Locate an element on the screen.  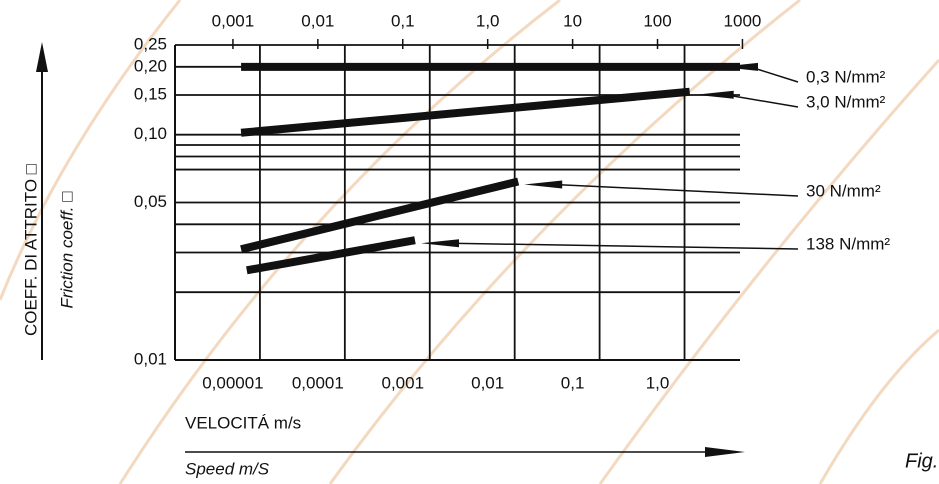
y-arrow-head is located at coordinates (42, 57).